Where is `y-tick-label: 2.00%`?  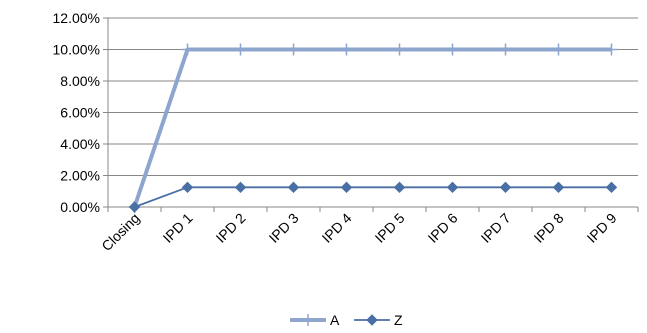
y-tick-label: 2.00% is located at coordinates (80, 176).